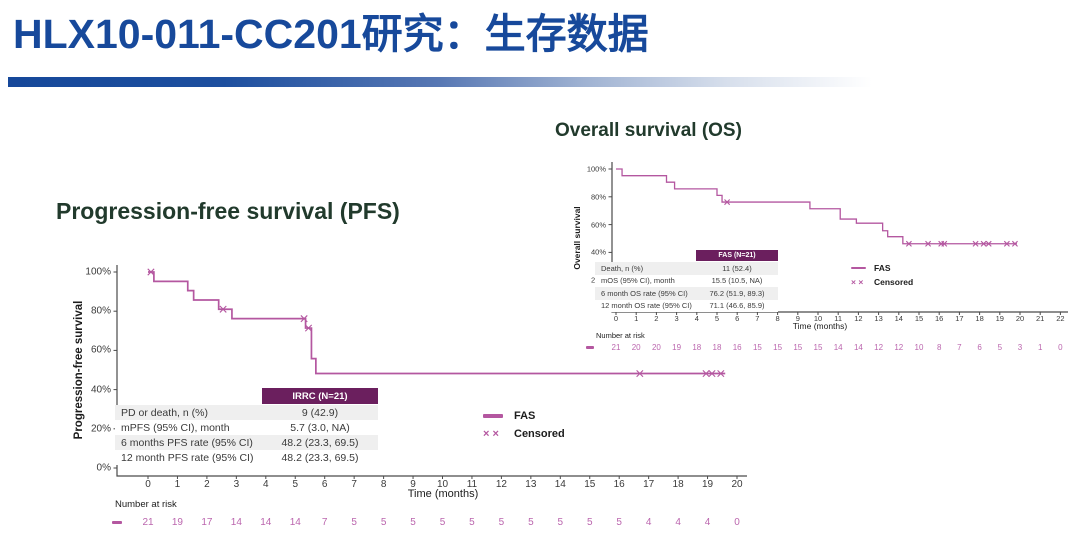  What do you see at coordinates (207, 484) in the screenshot?
I see `pfs-x-tick-label: 2` at bounding box center [207, 484].